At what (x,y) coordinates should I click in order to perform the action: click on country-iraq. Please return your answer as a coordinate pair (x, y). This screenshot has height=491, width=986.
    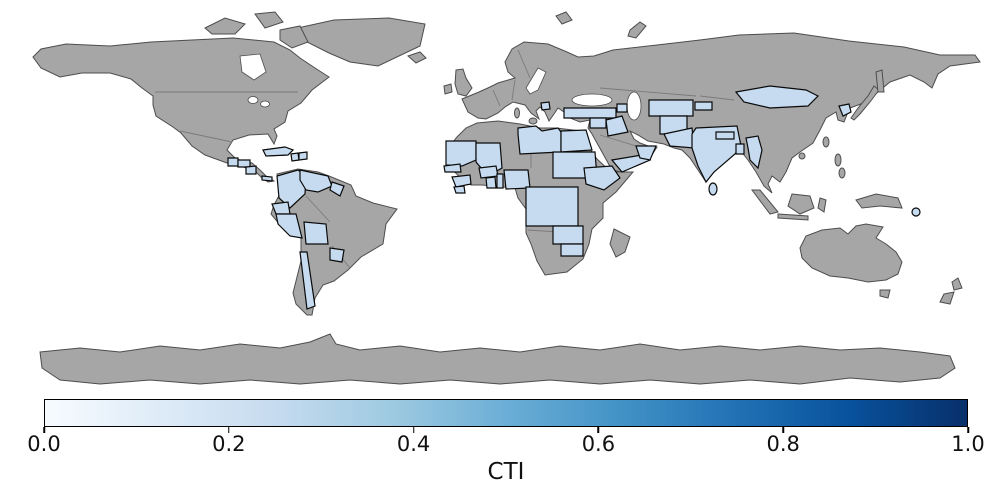
    Looking at the image, I should click on (617, 126).